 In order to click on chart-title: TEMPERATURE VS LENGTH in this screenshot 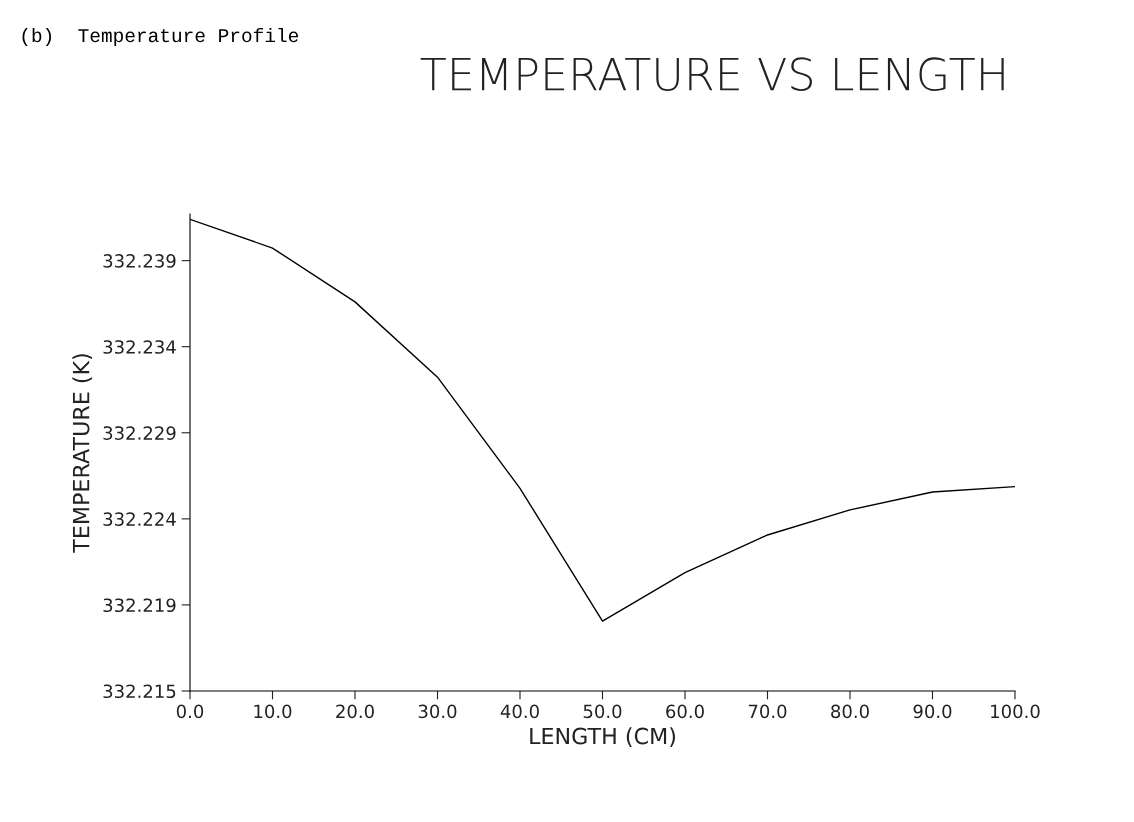, I will do `click(712, 74)`.